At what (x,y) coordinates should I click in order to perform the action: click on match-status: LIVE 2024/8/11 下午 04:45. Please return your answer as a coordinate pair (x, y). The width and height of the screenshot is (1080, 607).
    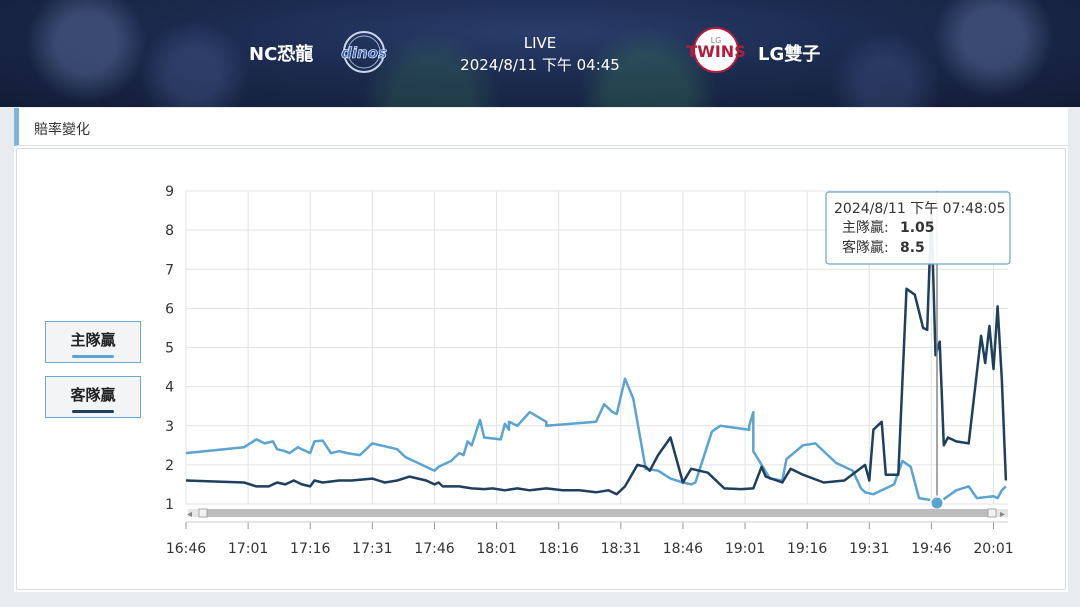
    Looking at the image, I should click on (540, 54).